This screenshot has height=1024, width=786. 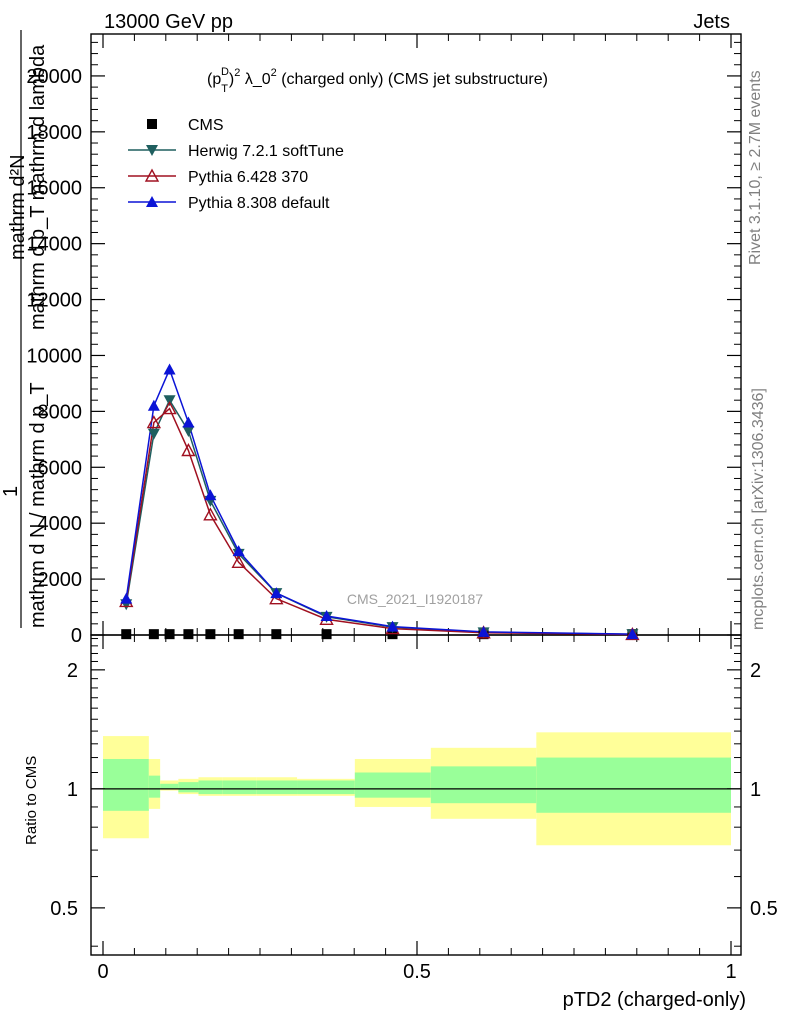 I want to click on y-tick-label: 8000, so click(x=60, y=412).